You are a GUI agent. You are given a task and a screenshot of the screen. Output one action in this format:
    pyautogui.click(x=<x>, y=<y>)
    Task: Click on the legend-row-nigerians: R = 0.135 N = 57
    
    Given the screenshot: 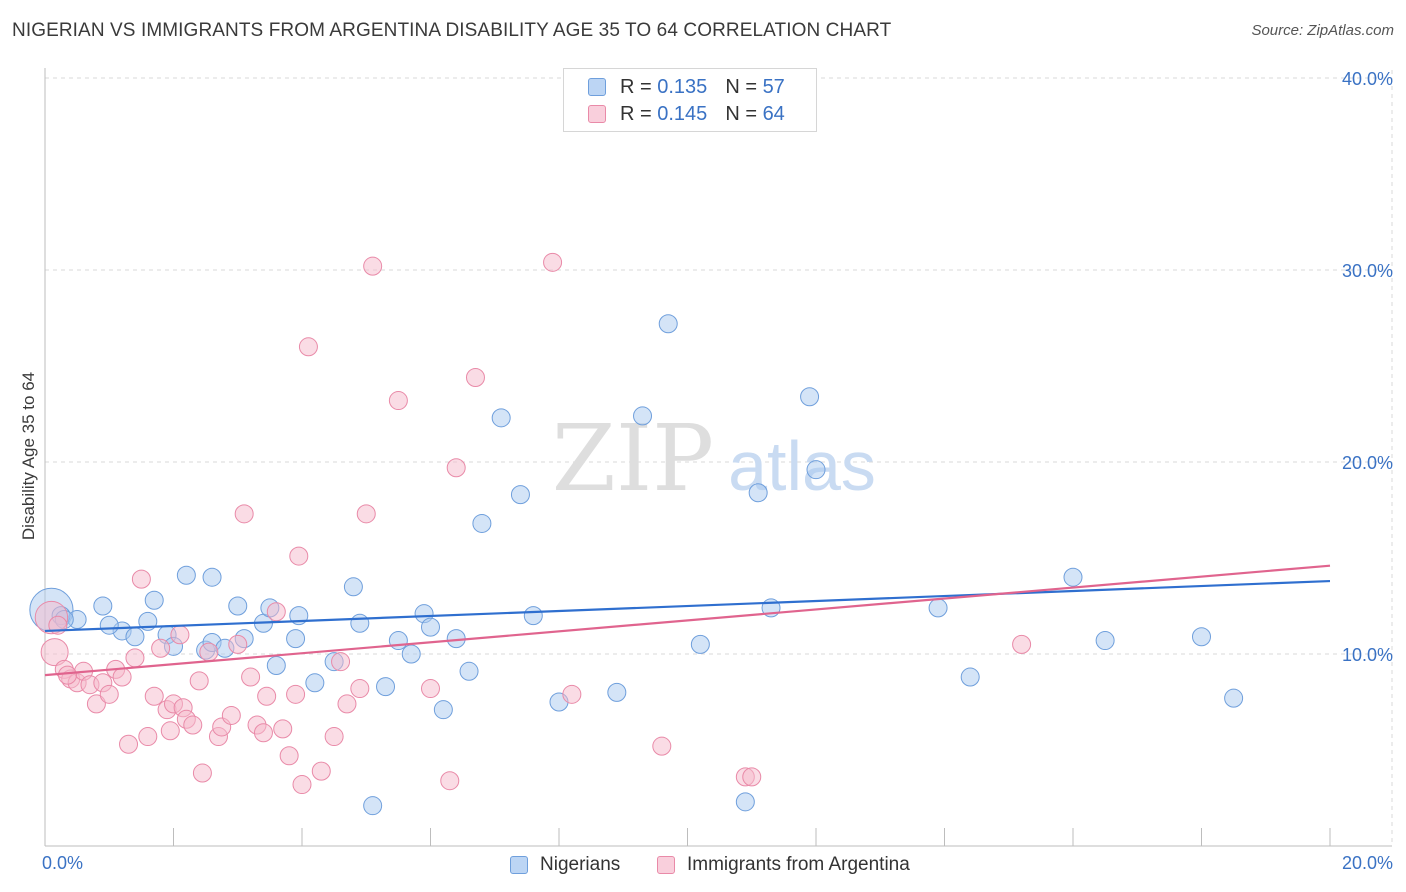 What is the action you would take?
    pyautogui.click(x=686, y=87)
    